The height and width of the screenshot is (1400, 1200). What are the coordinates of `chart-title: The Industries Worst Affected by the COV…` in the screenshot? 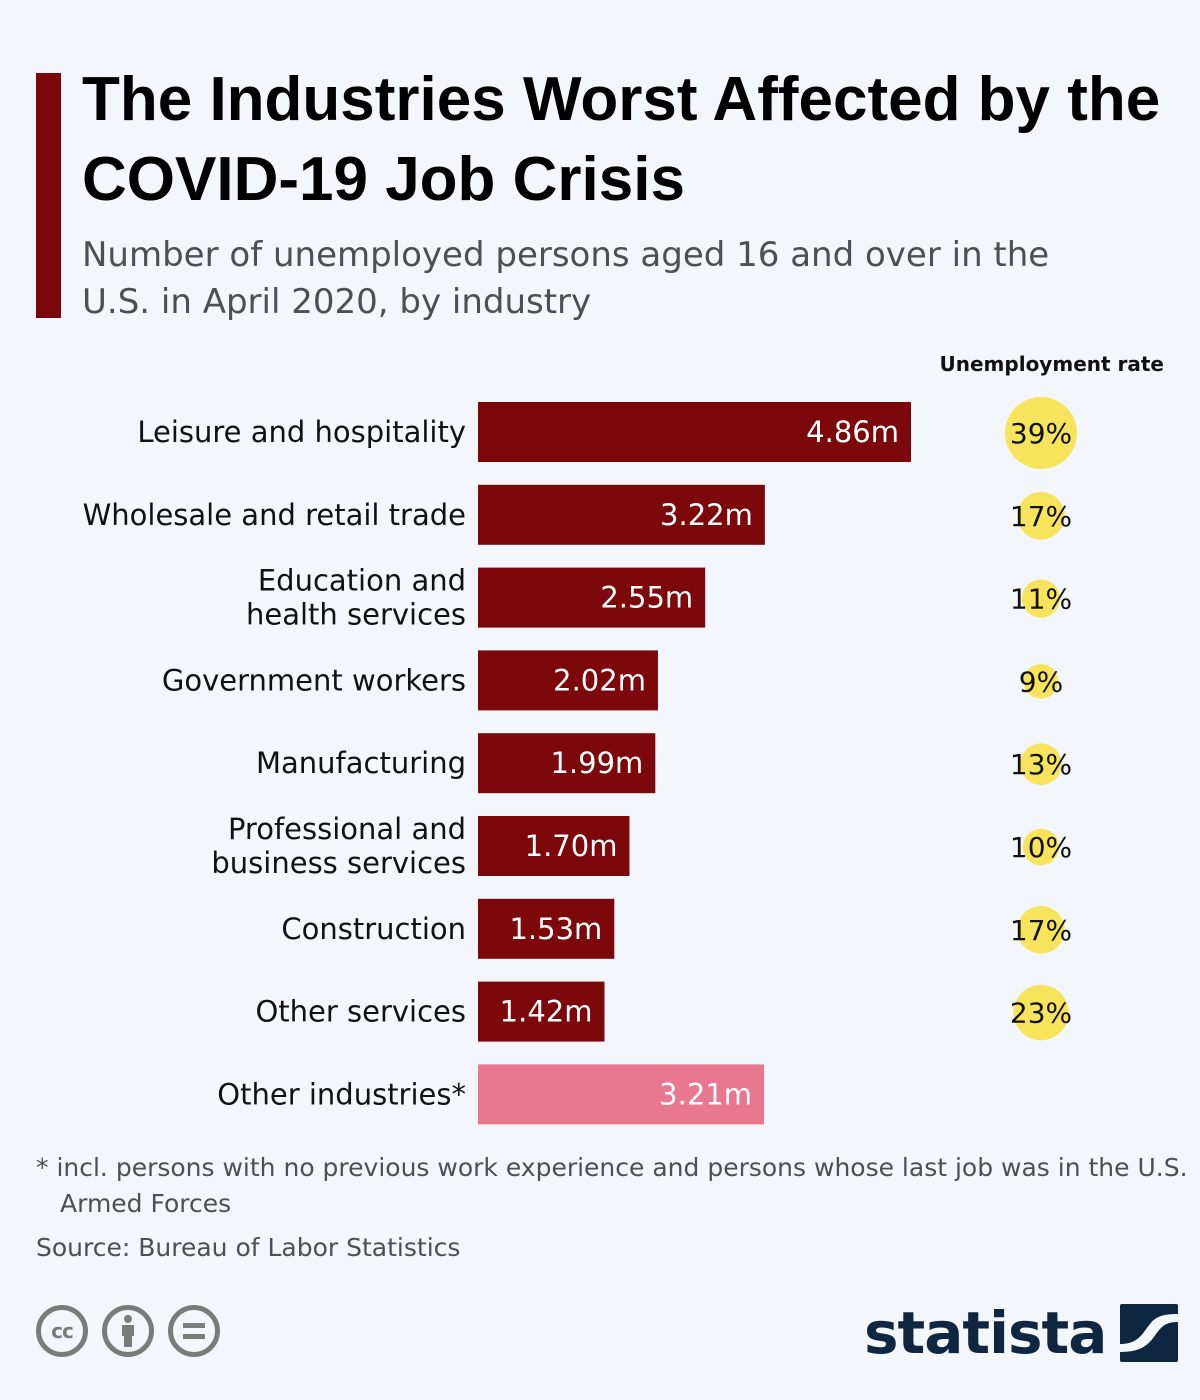 It's located at (621, 139).